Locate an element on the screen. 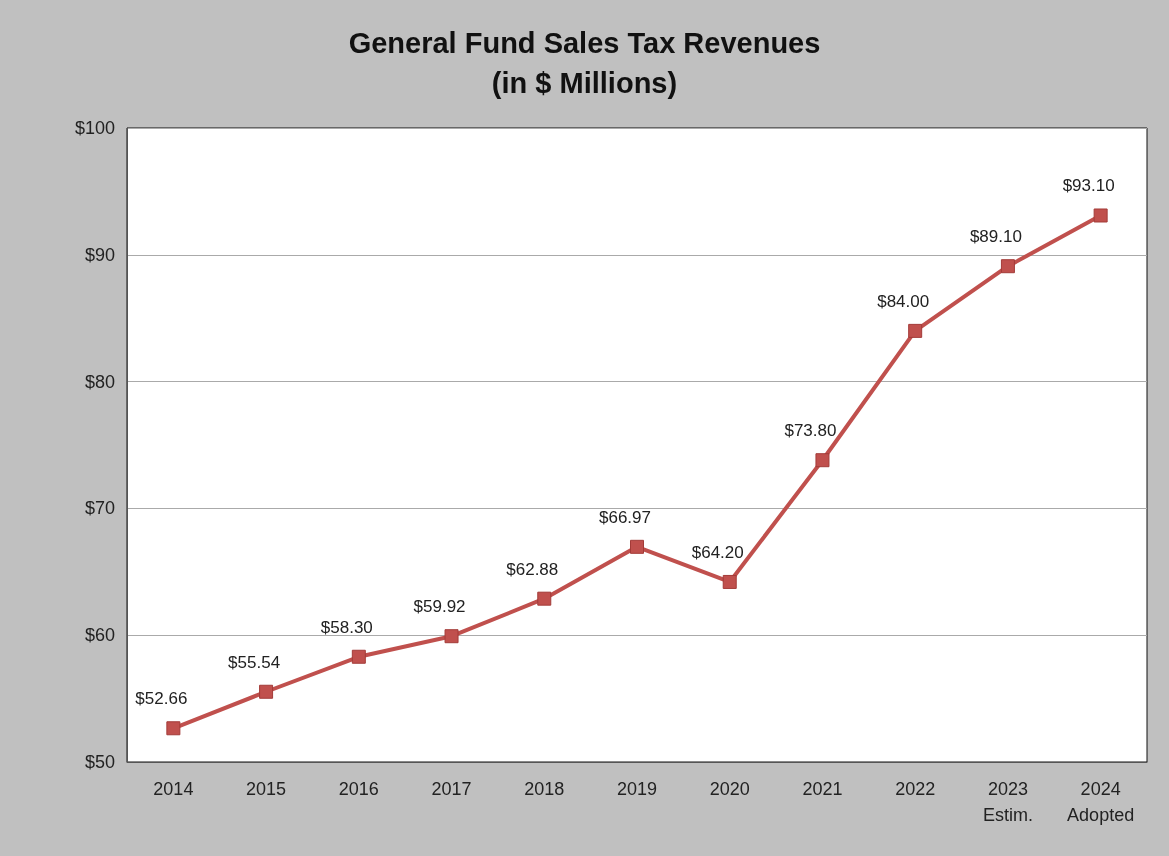  y-tick-label: $90 is located at coordinates (99, 254).